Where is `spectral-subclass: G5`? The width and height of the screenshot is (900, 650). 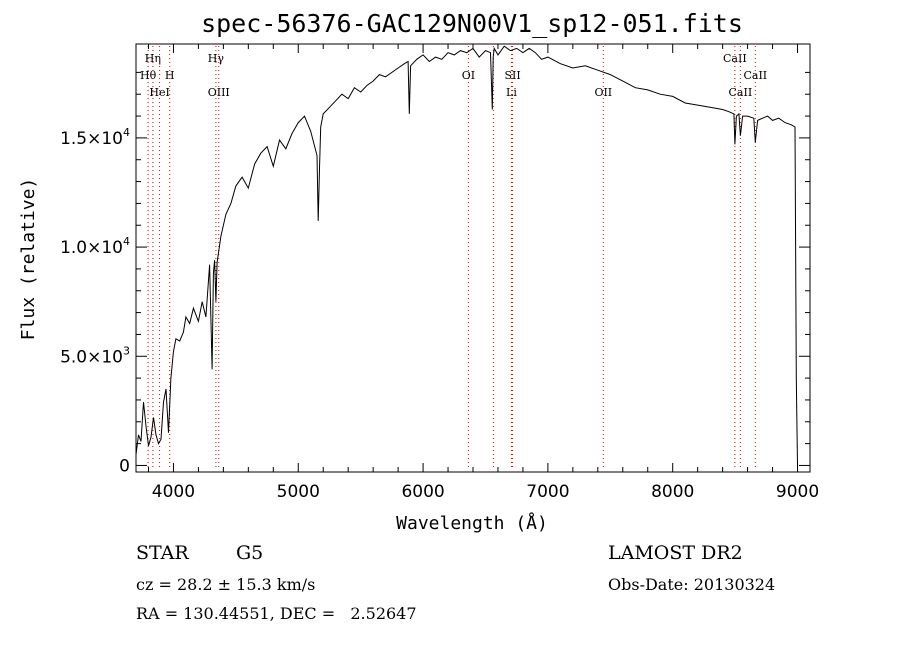
spectral-subclass: G5 is located at coordinates (250, 553).